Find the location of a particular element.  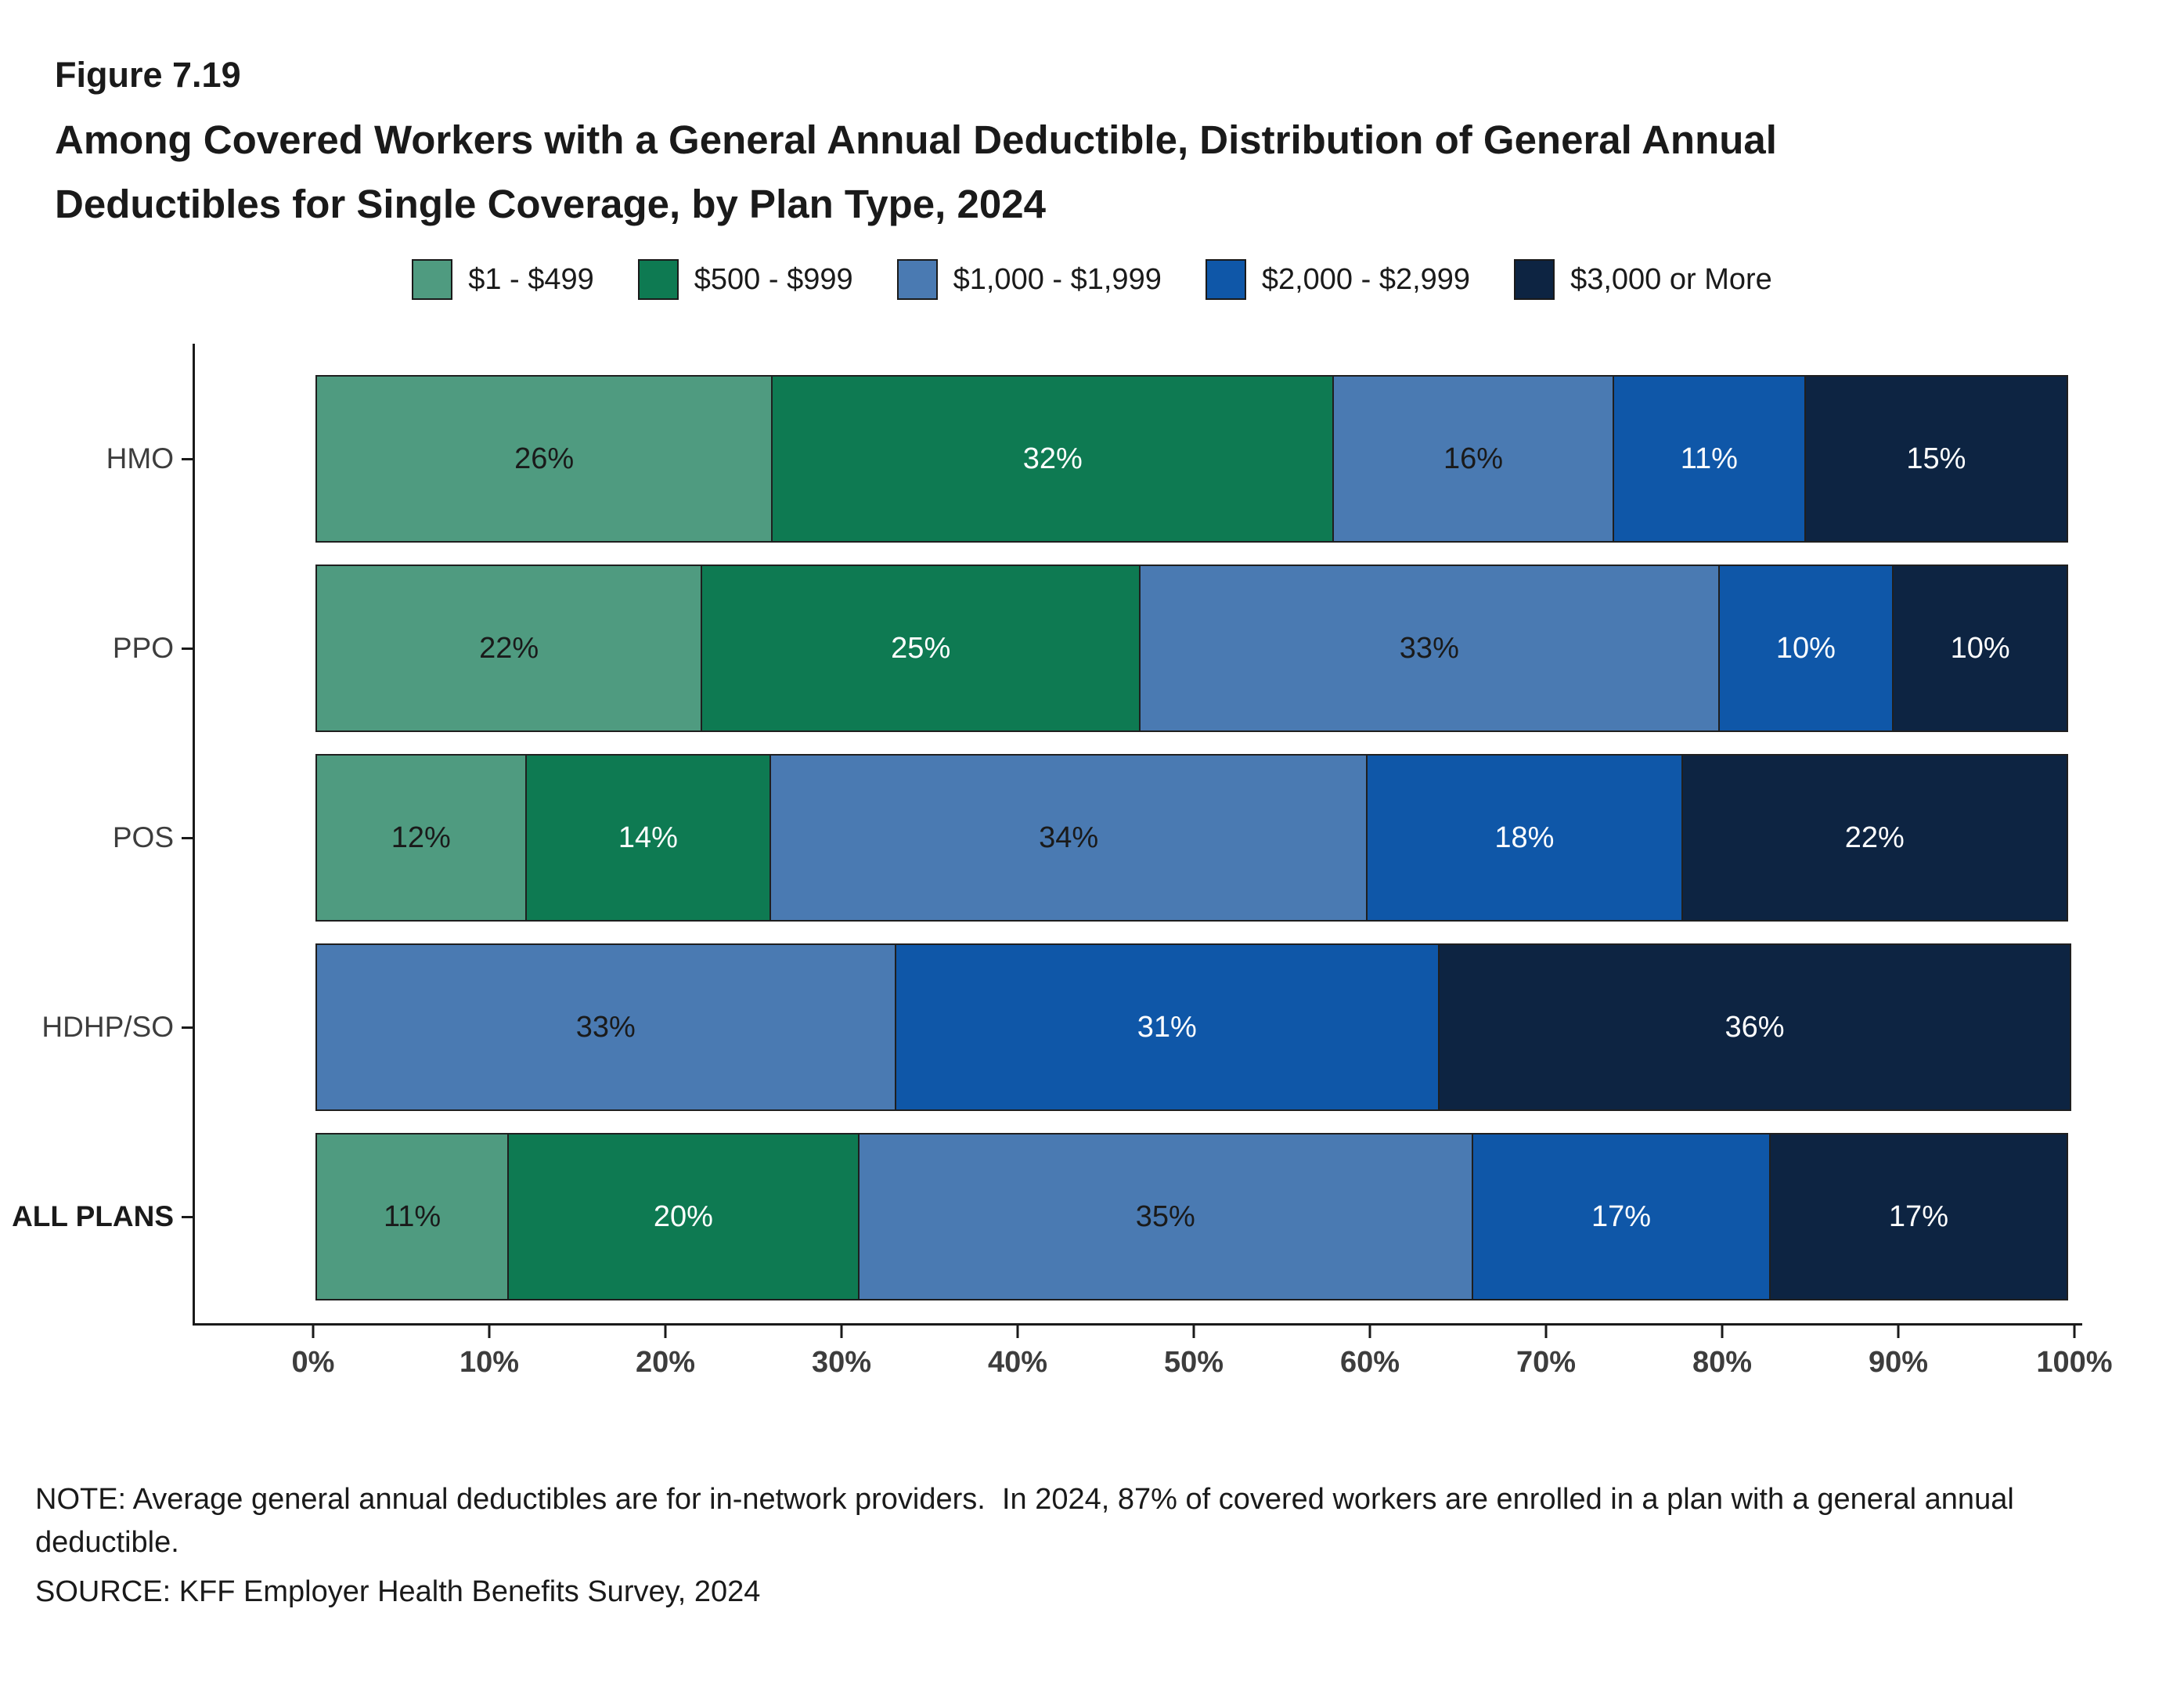

bar-segment-label: 31% is located at coordinates (1167, 1027).